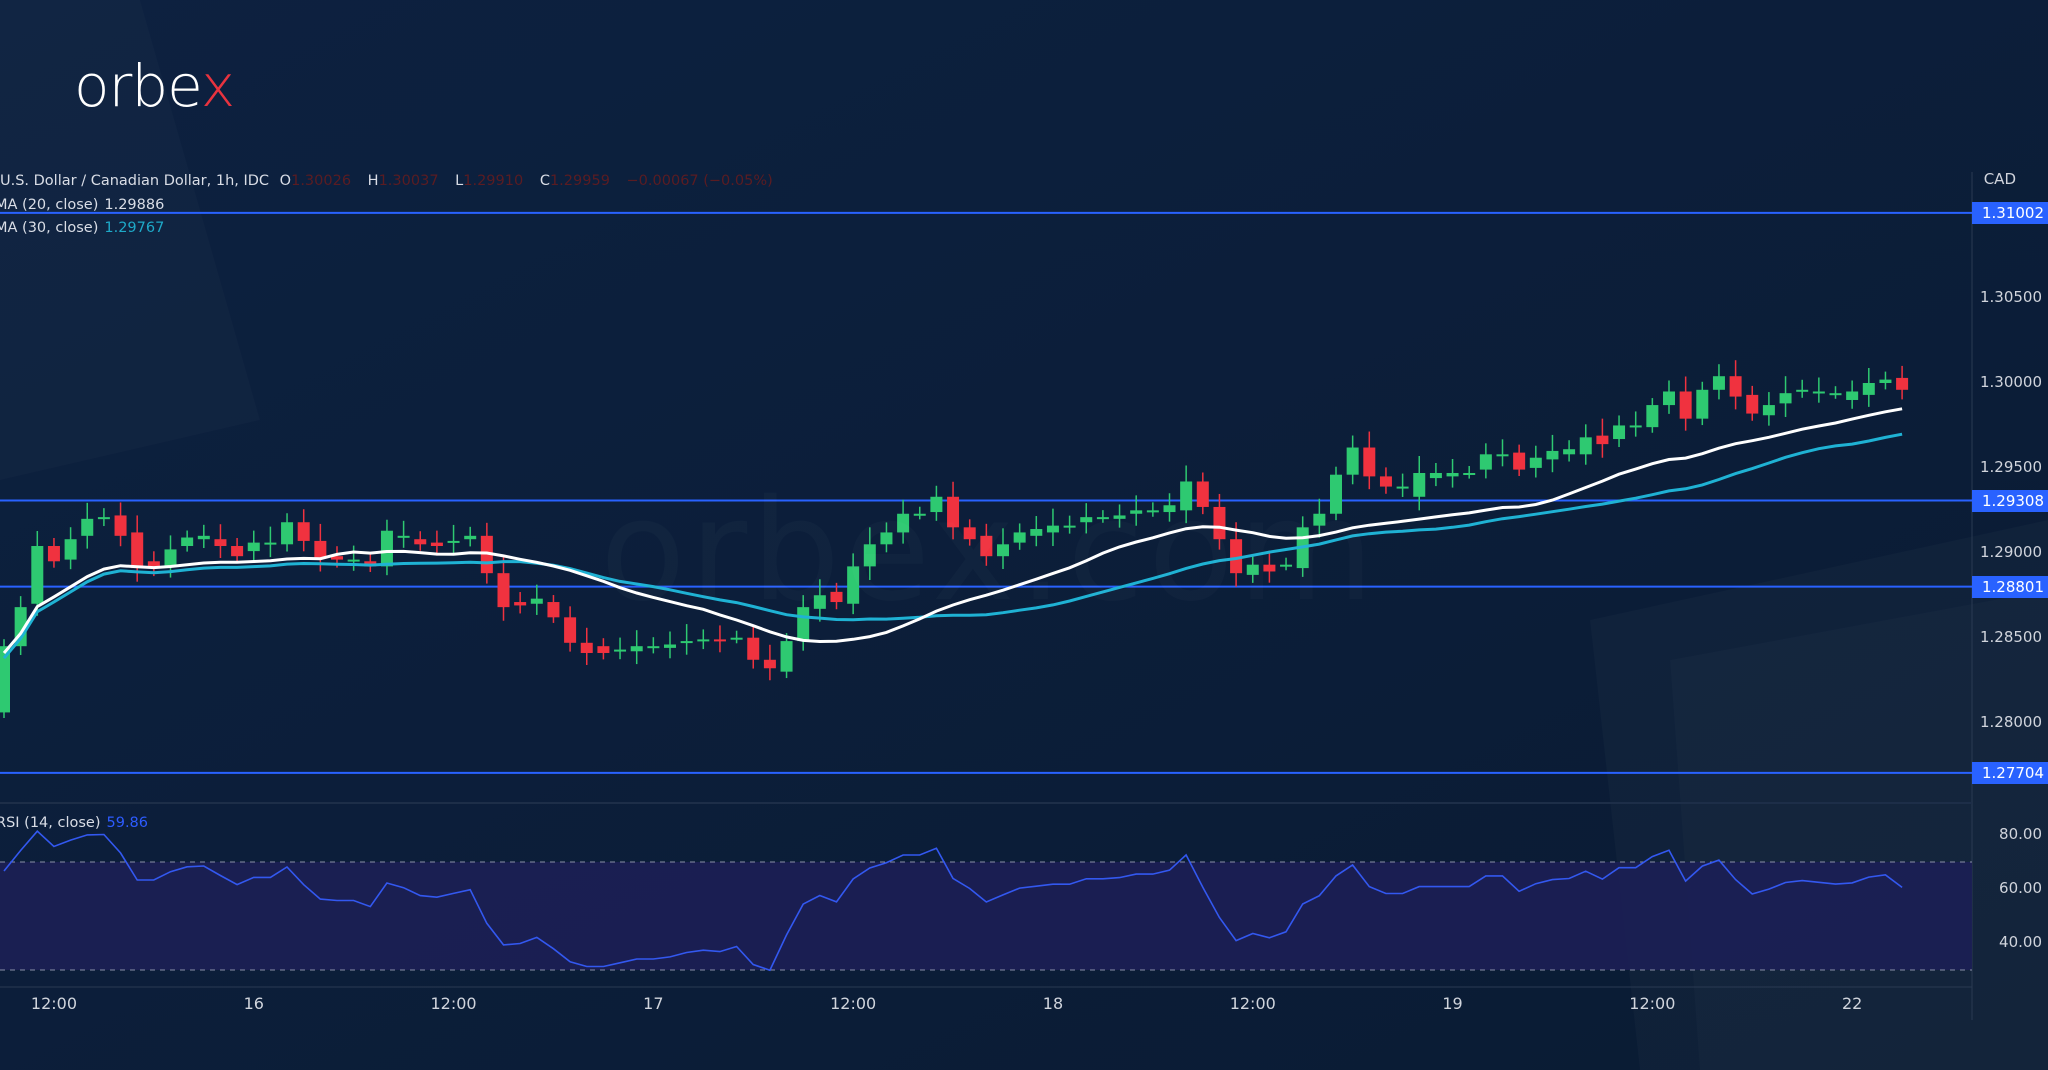 The width and height of the screenshot is (2048, 1070). I want to click on rsi-legend: RSI (14, close) 59.86, so click(77, 823).